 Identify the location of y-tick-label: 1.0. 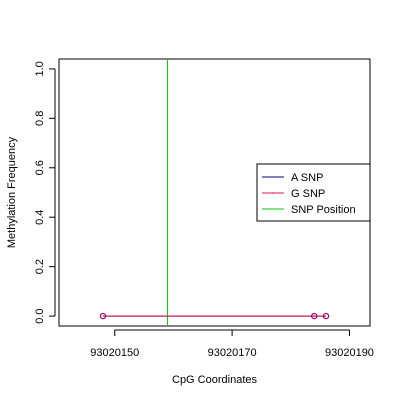
(40, 68).